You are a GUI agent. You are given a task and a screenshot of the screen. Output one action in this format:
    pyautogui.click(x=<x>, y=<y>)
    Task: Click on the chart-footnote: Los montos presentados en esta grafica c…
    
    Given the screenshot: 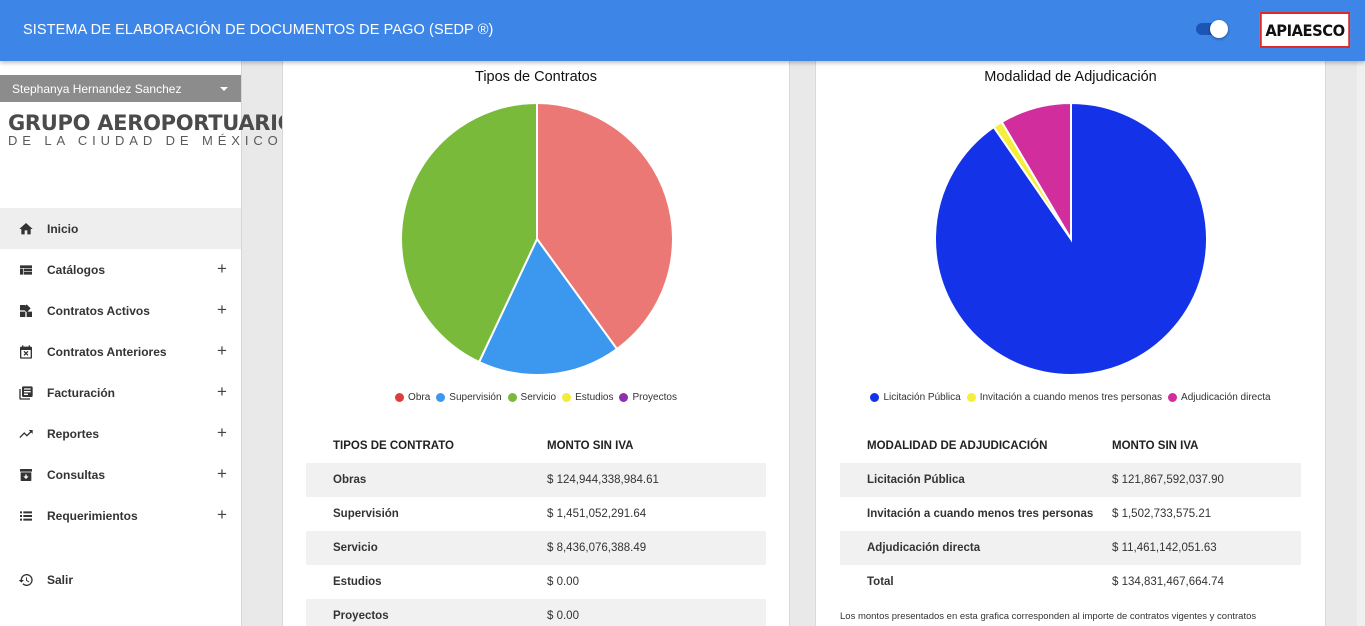 What is the action you would take?
    pyautogui.click(x=1048, y=616)
    